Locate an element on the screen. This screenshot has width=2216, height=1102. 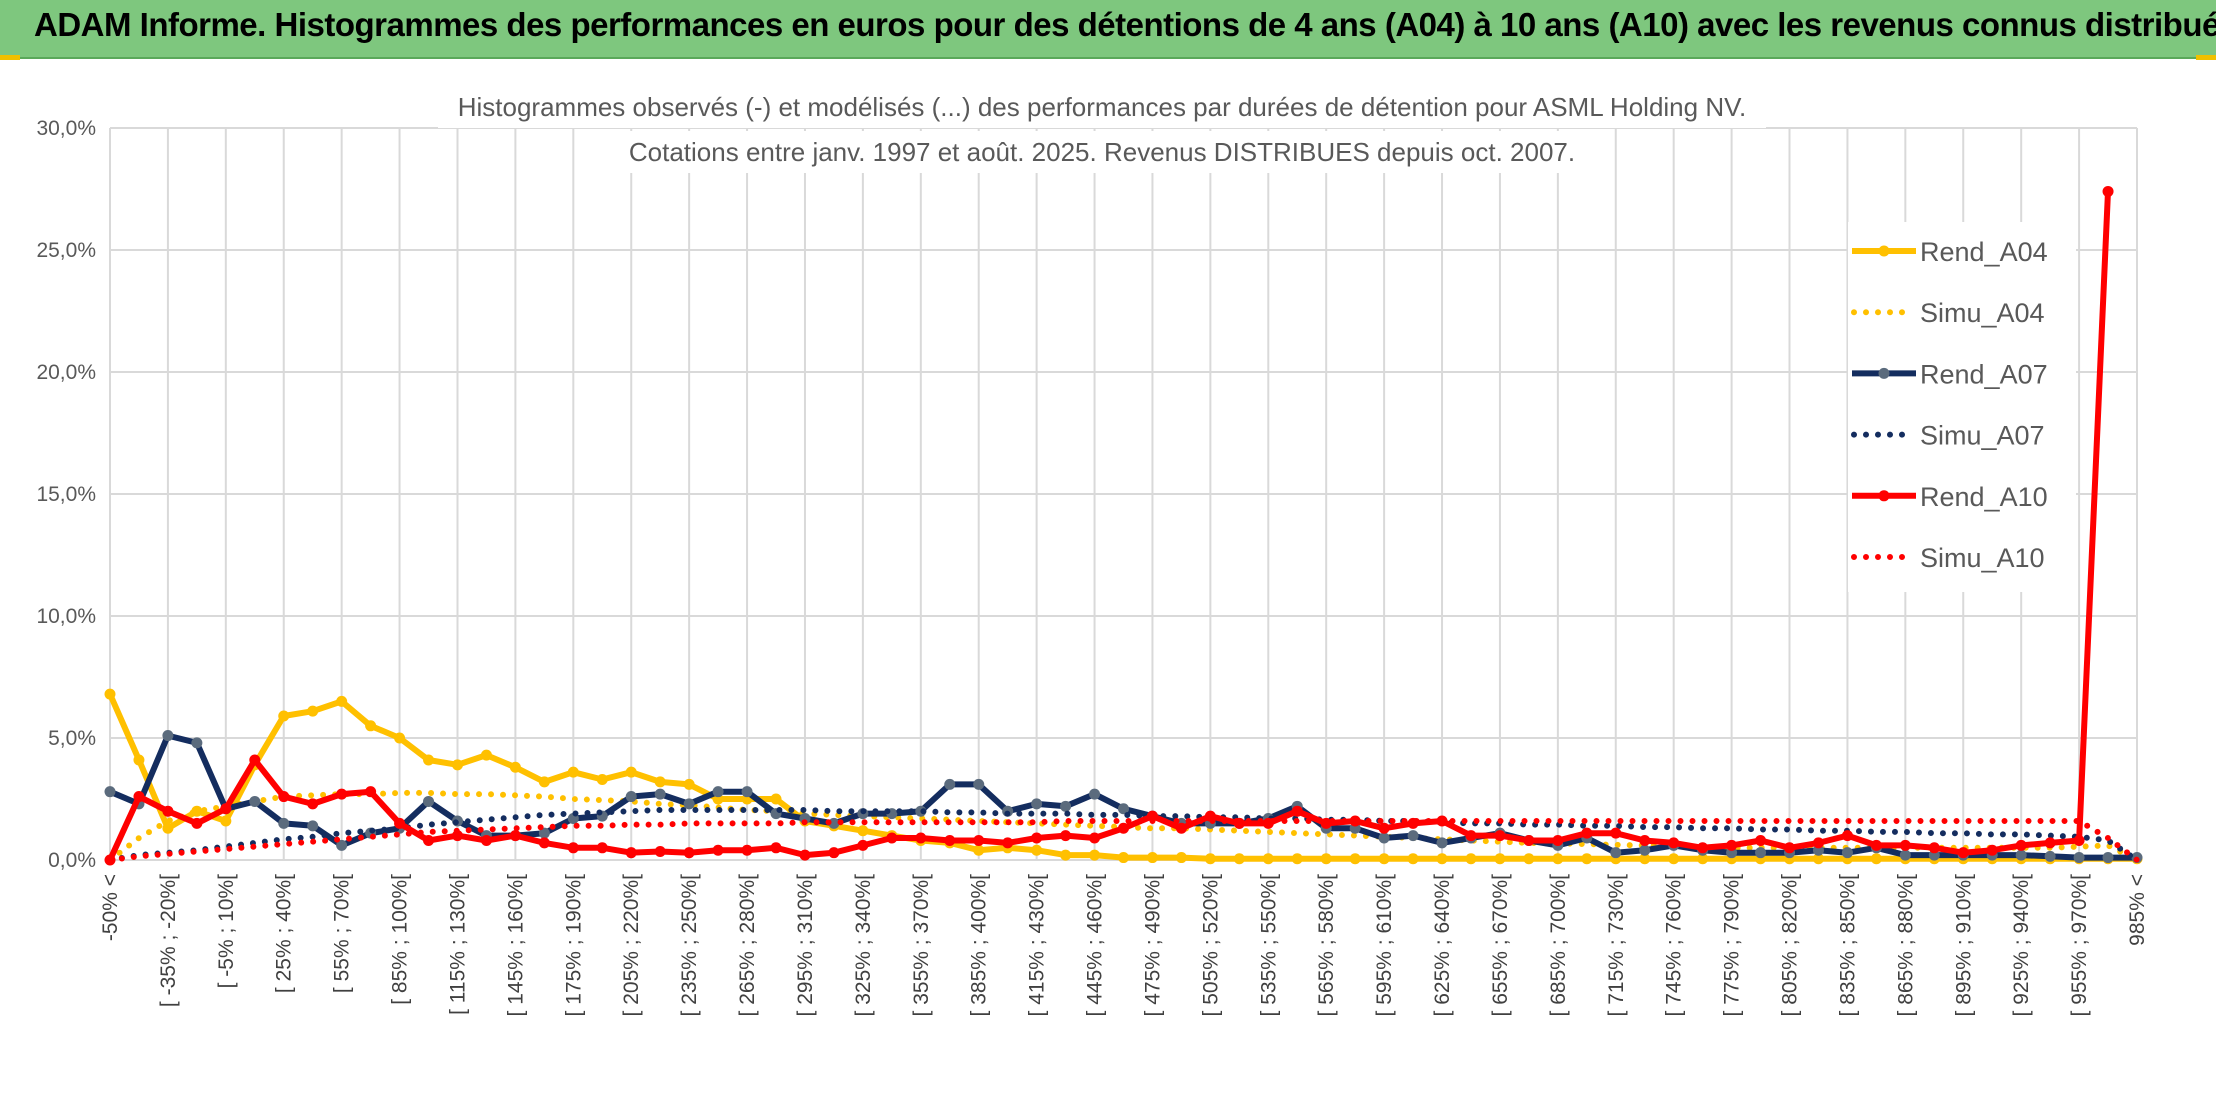
y-tick-label: 0,0% is located at coordinates (72, 860).